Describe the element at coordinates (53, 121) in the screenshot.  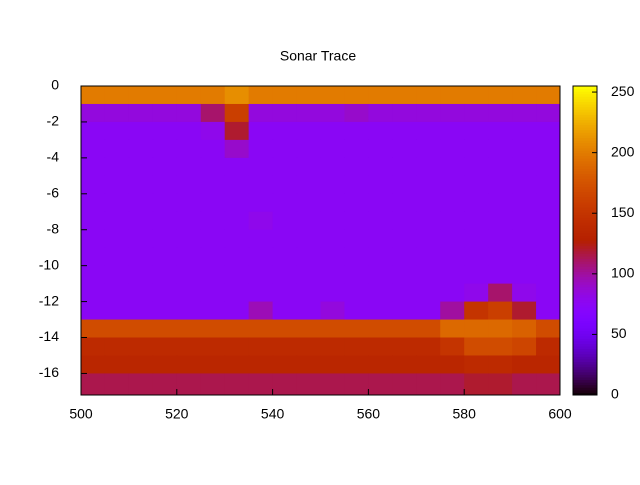
I see `y-tick-label: -2` at that location.